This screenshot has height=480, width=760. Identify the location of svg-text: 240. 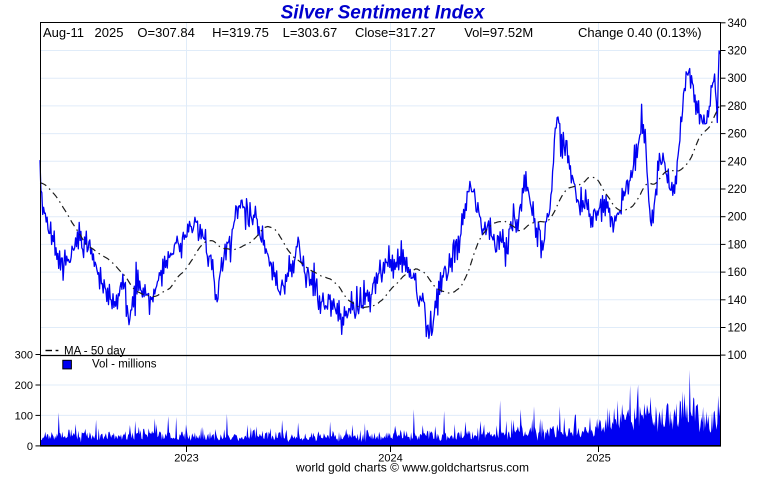
(737, 162).